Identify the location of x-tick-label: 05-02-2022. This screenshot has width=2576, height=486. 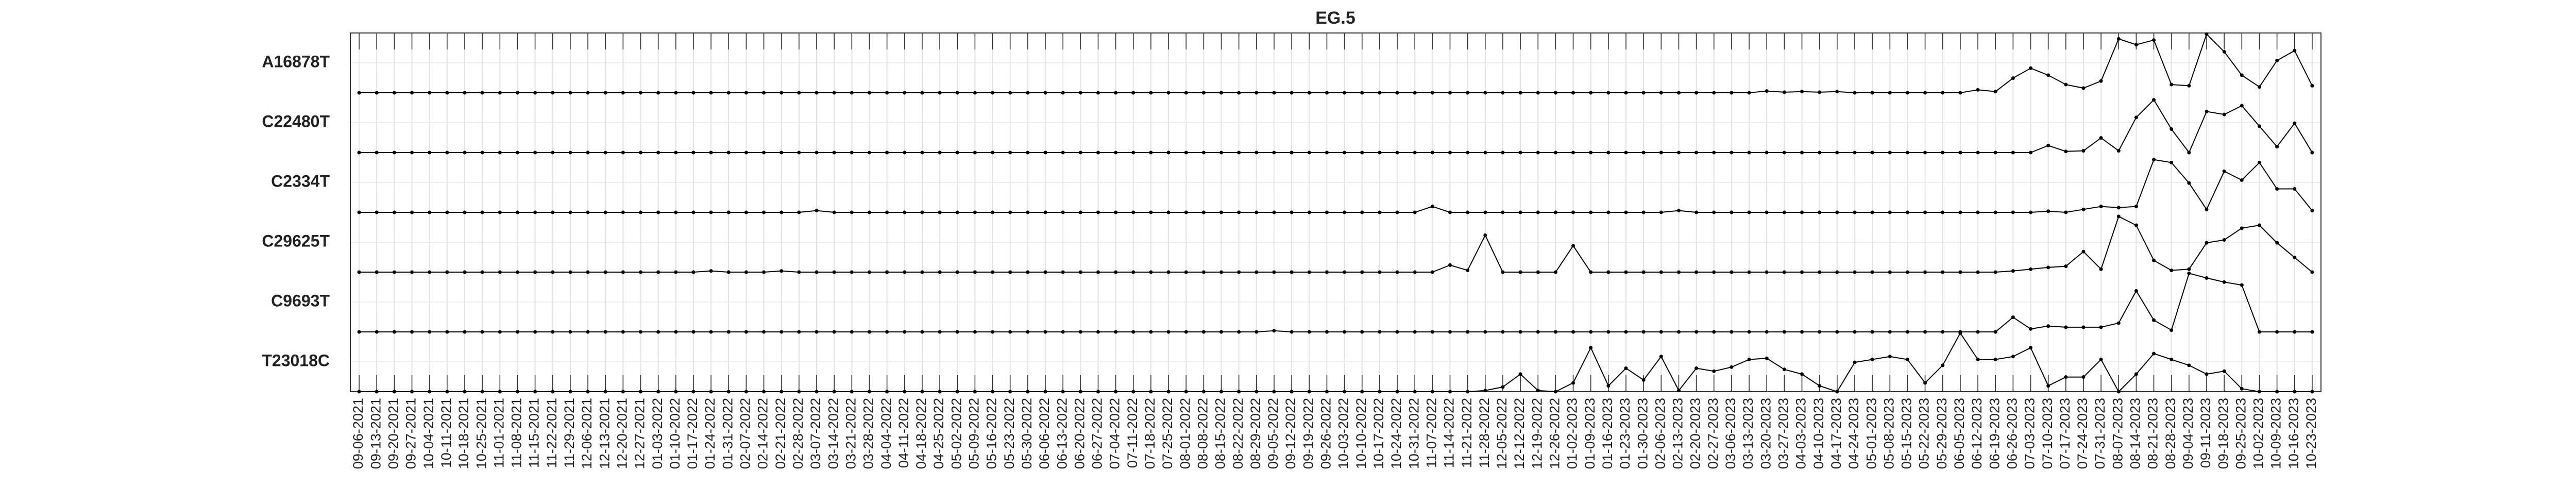
(956, 433).